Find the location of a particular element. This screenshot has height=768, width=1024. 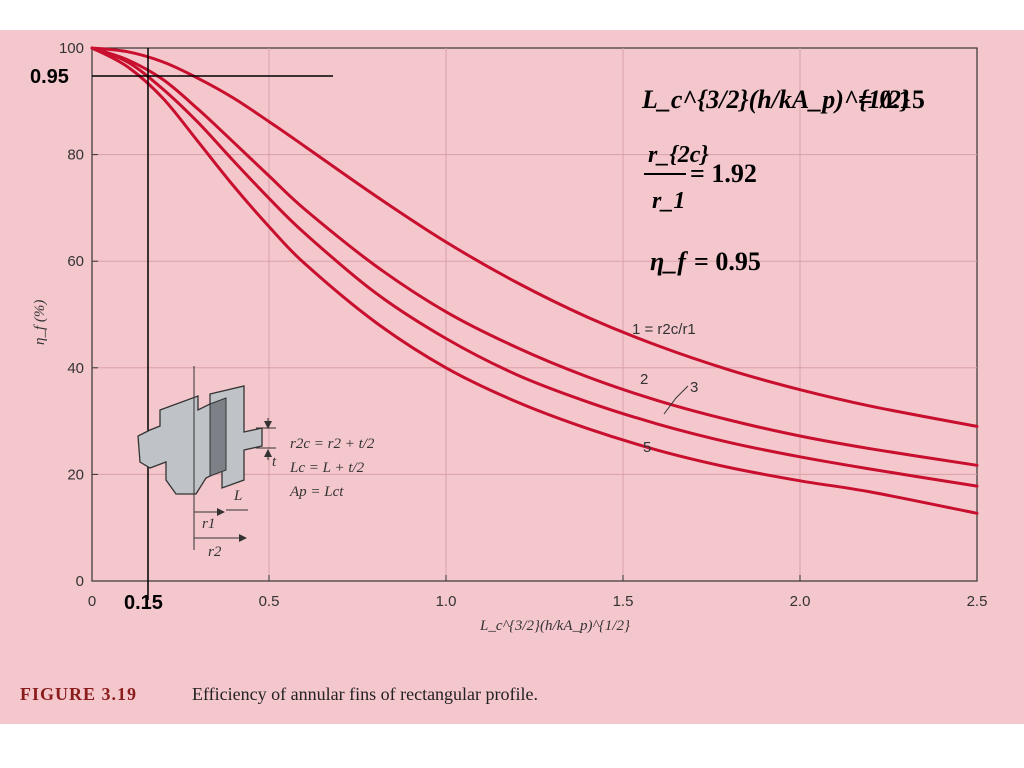

equation-2-rhs: = 1.92 is located at coordinates (723, 173).